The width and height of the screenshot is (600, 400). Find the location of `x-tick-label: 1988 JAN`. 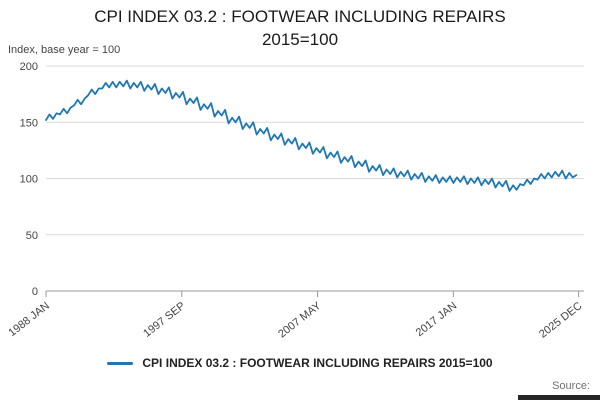

x-tick-label: 1988 JAN is located at coordinates (28, 319).